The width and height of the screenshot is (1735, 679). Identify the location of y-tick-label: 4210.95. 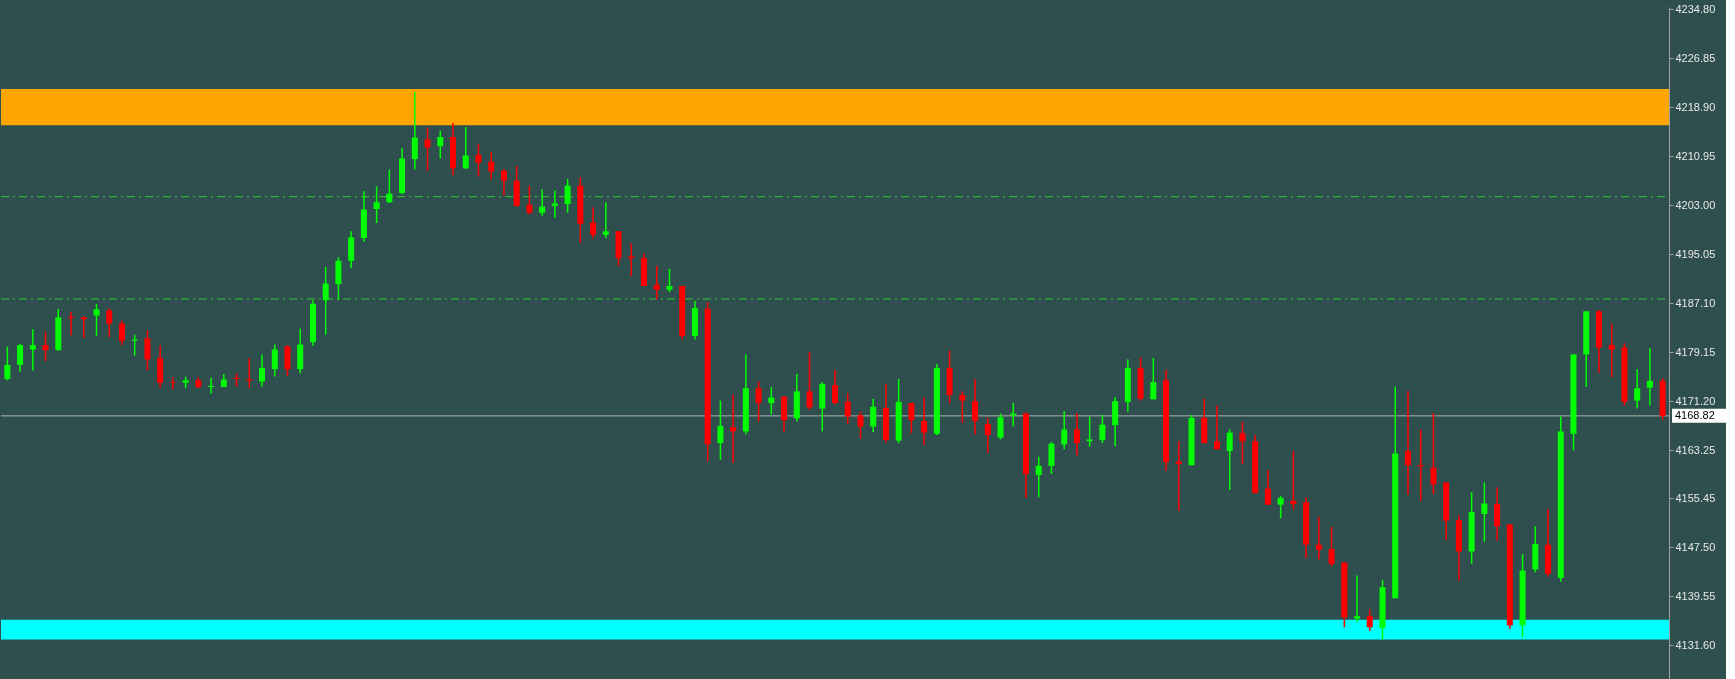
(1695, 155).